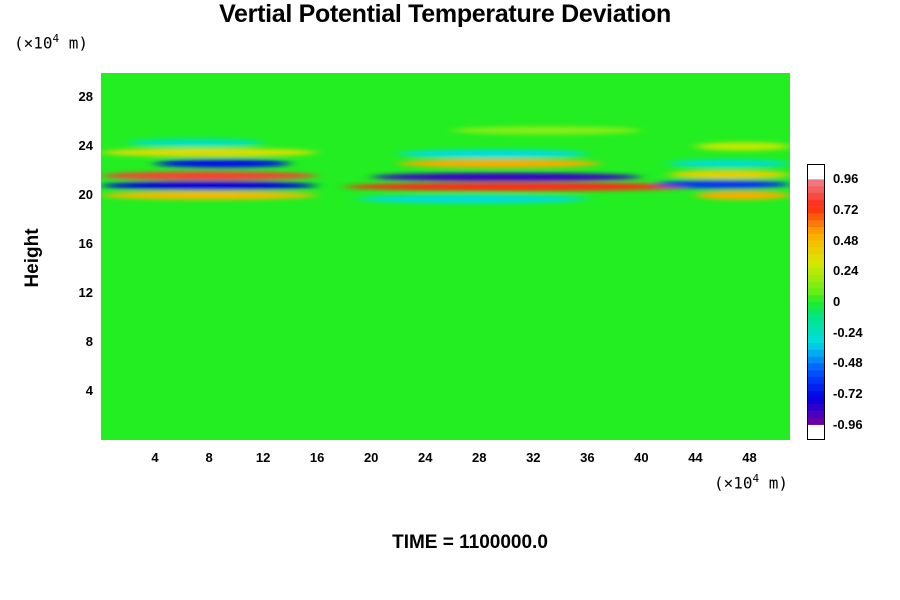 The width and height of the screenshot is (900, 600). I want to click on colorbar-tick-0.96: 0.96, so click(846, 179).